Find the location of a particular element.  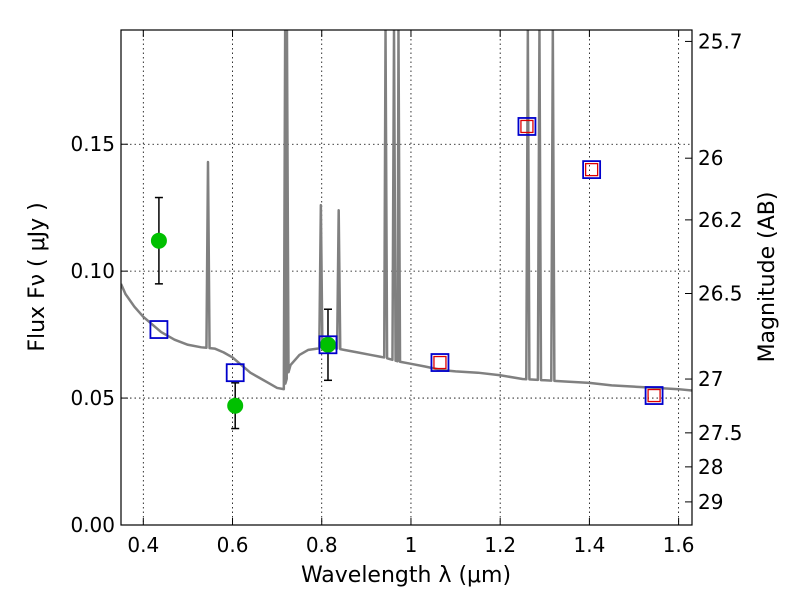

y2-tick-label: 25.7 is located at coordinates (720, 41).